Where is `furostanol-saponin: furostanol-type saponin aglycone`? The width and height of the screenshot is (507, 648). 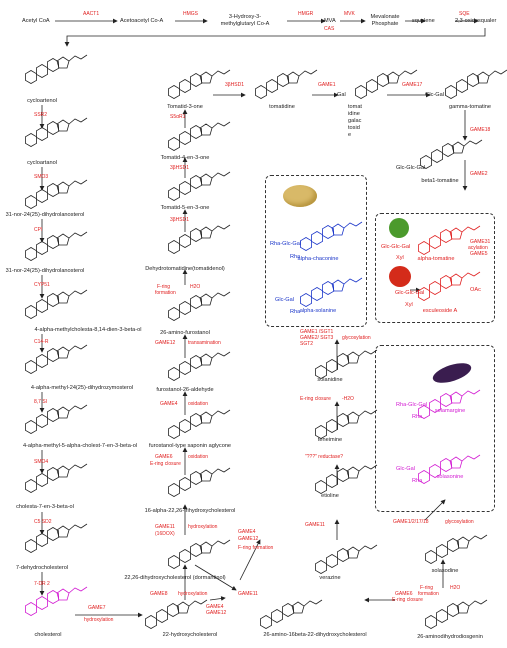
furostanol-saponin: furostanol-type saponin aglycone is located at coordinates (190, 446).